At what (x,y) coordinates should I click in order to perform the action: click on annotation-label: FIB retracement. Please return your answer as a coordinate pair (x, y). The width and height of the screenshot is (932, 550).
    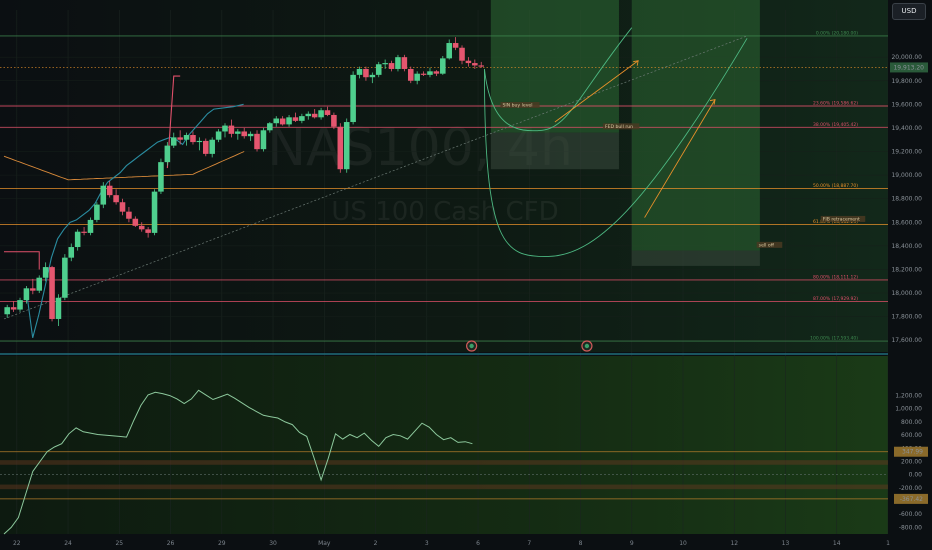
    Looking at the image, I should click on (841, 220).